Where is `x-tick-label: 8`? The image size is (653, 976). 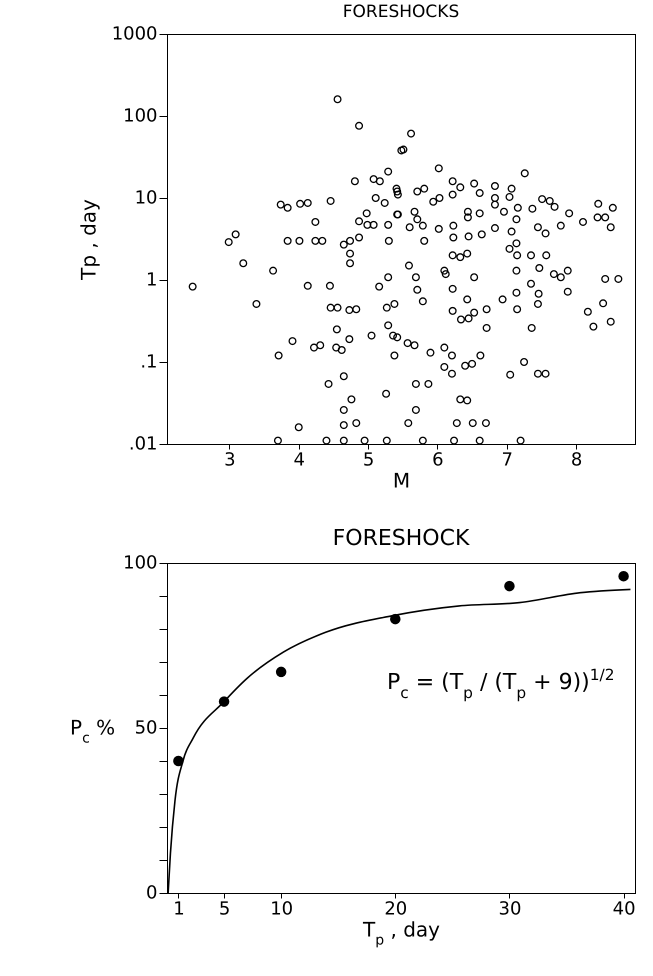
x-tick-label: 8 is located at coordinates (576, 460).